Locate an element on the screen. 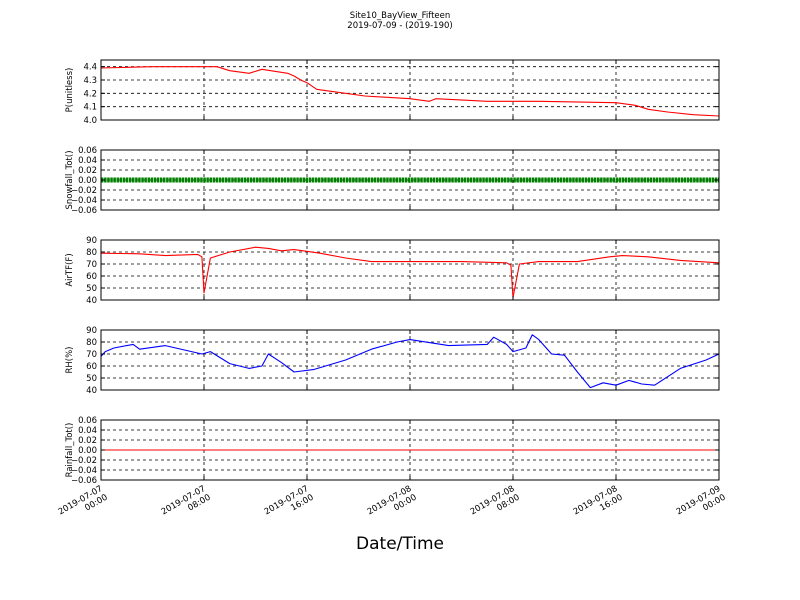 Image resolution: width=800 pixels, height=600 pixels. y-axis-label: RH(%) is located at coordinates (70, 359).